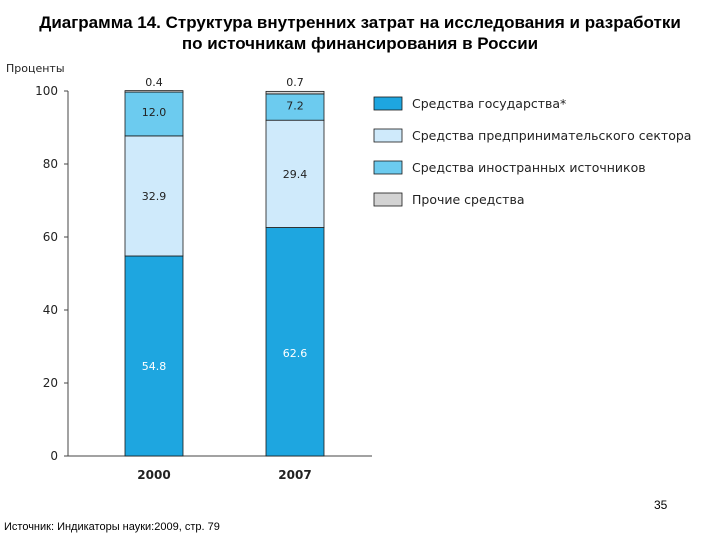 Image resolution: width=720 pixels, height=540 pixels. What do you see at coordinates (529, 167) in the screenshot?
I see `legend-label: Средства иностранных источников` at bounding box center [529, 167].